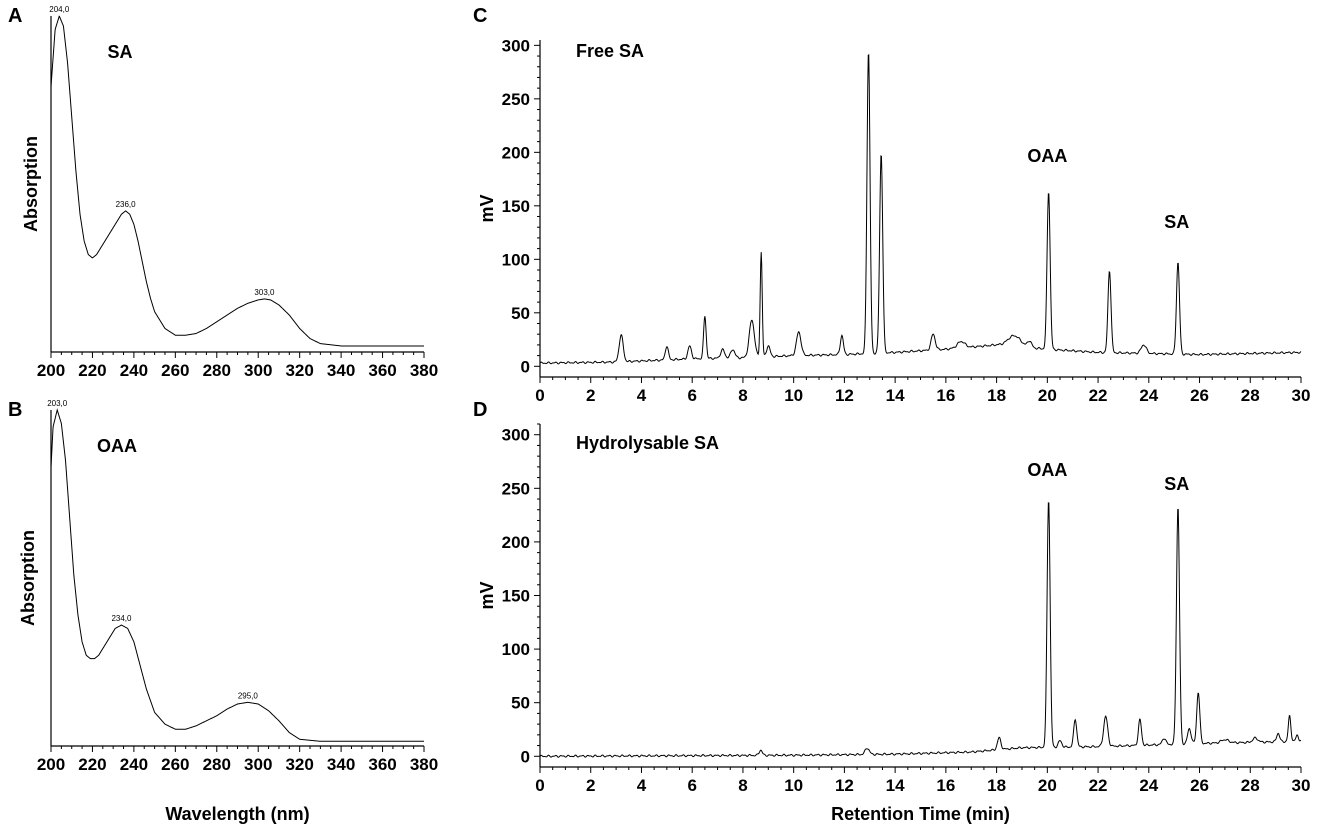  Describe the element at coordinates (15, 16) in the screenshot. I see `panel-letter-a: A` at that location.